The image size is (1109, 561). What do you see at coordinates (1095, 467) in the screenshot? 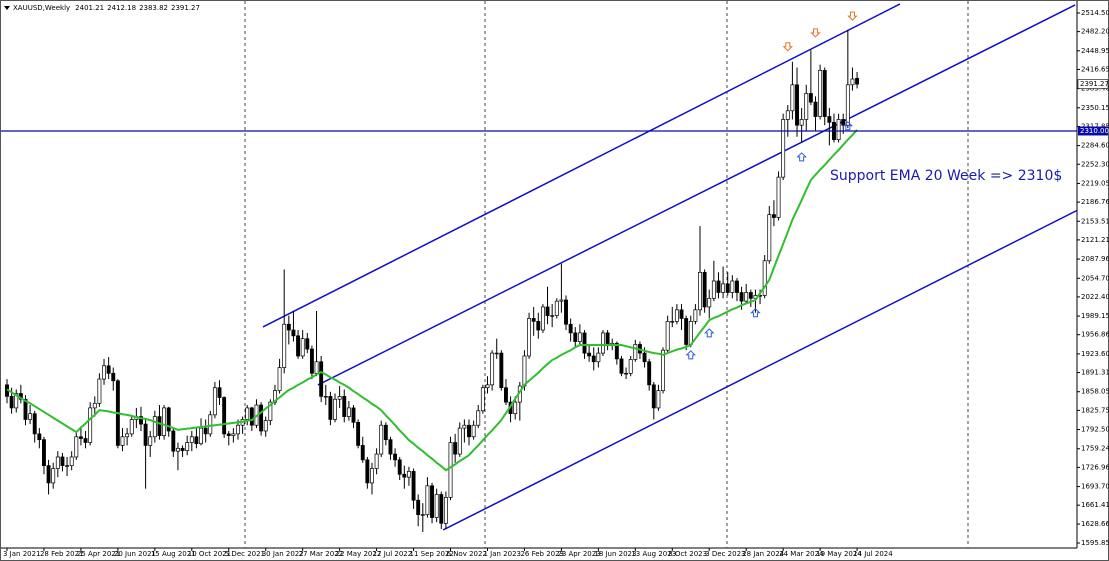
I see `y-tick-label: 1726.96` at bounding box center [1095, 467].